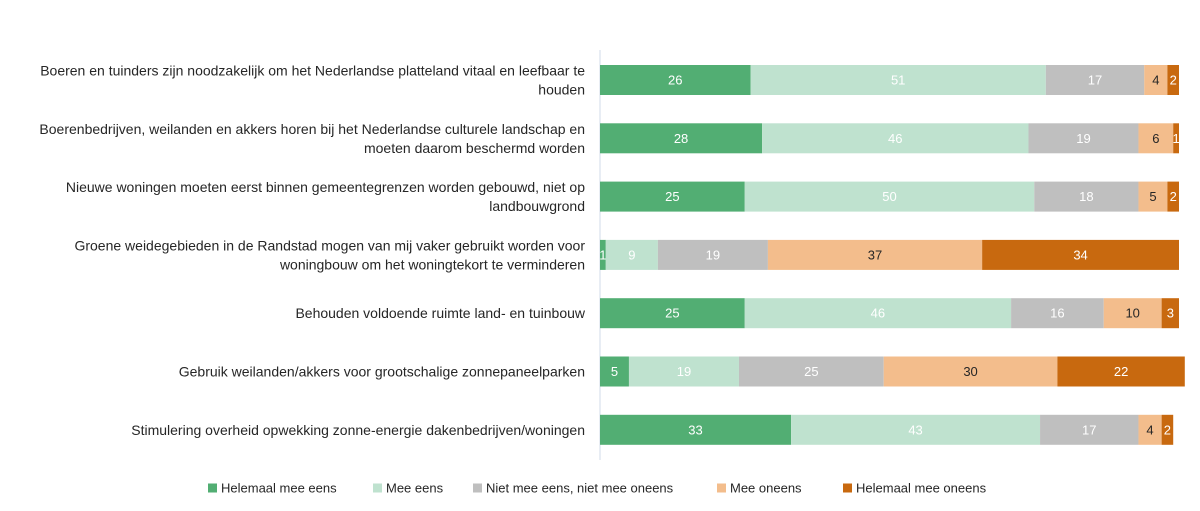 The image size is (1200, 511). I want to click on data-label: 16, so click(1057, 313).